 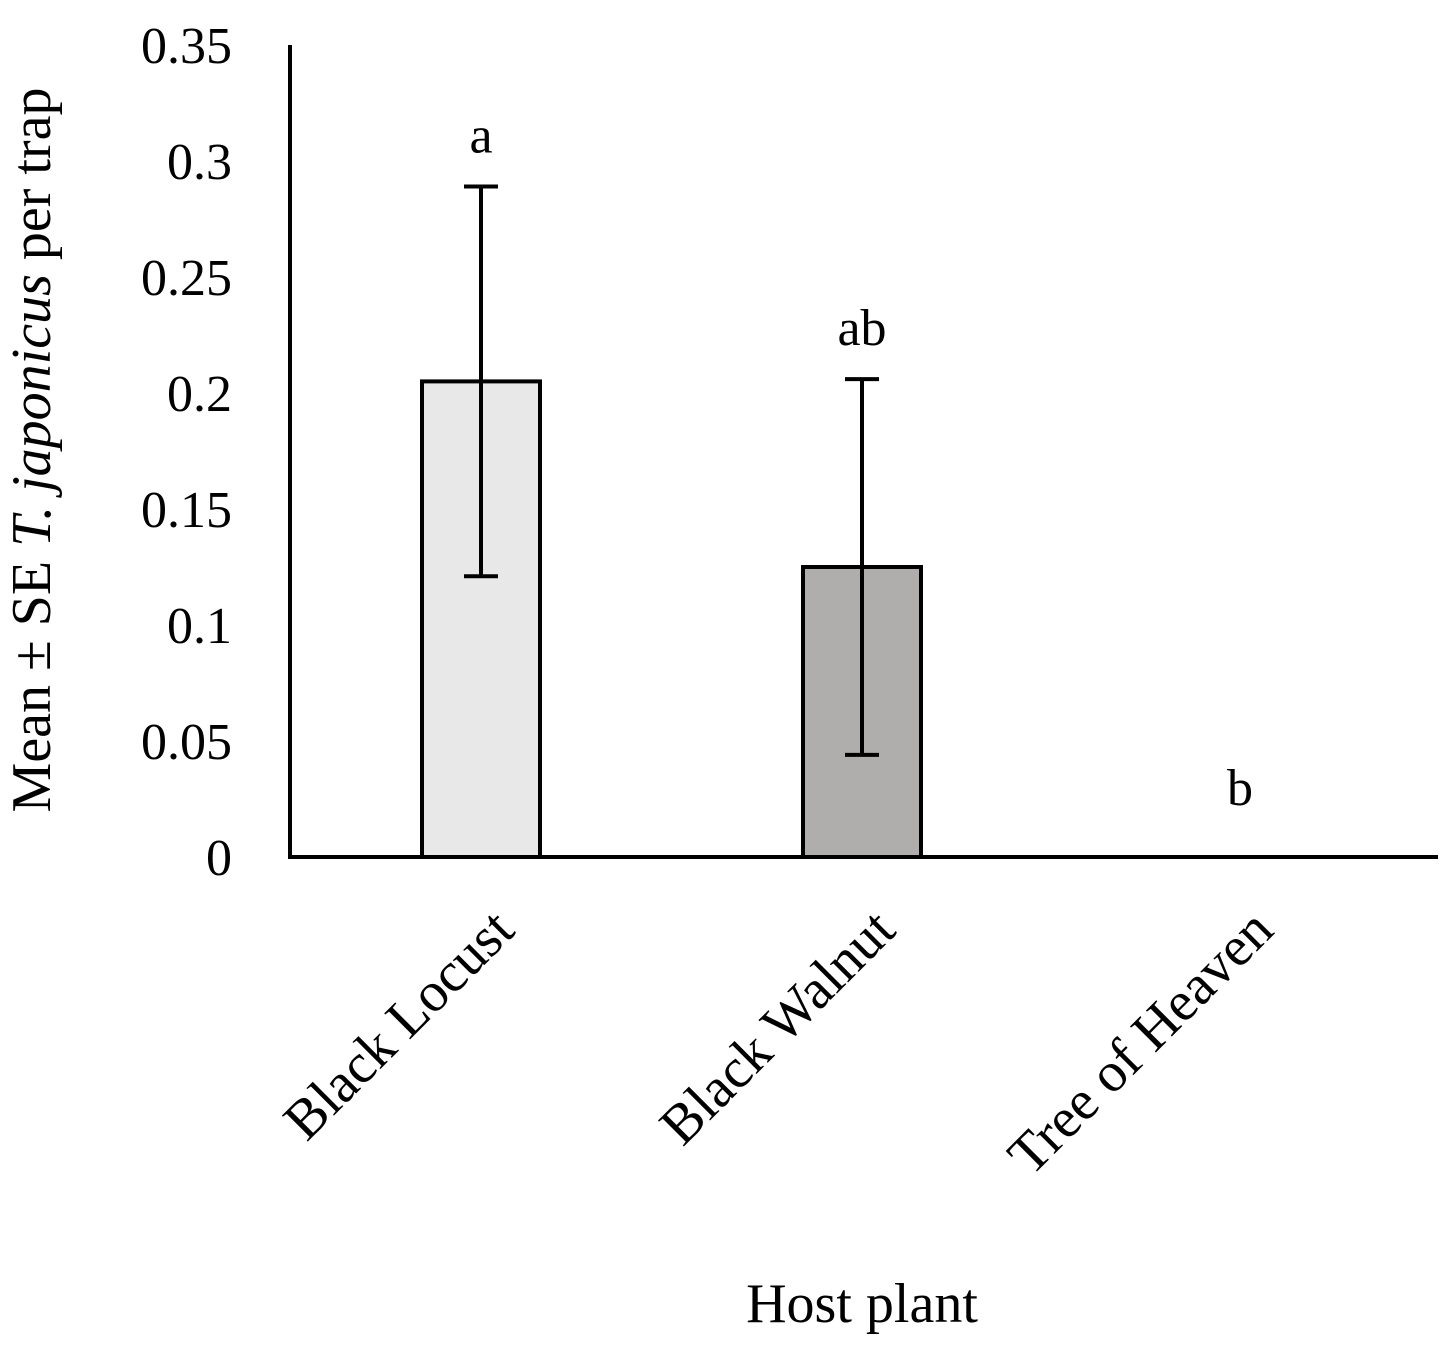 I want to click on significance-letter: b, so click(x=1240, y=788).